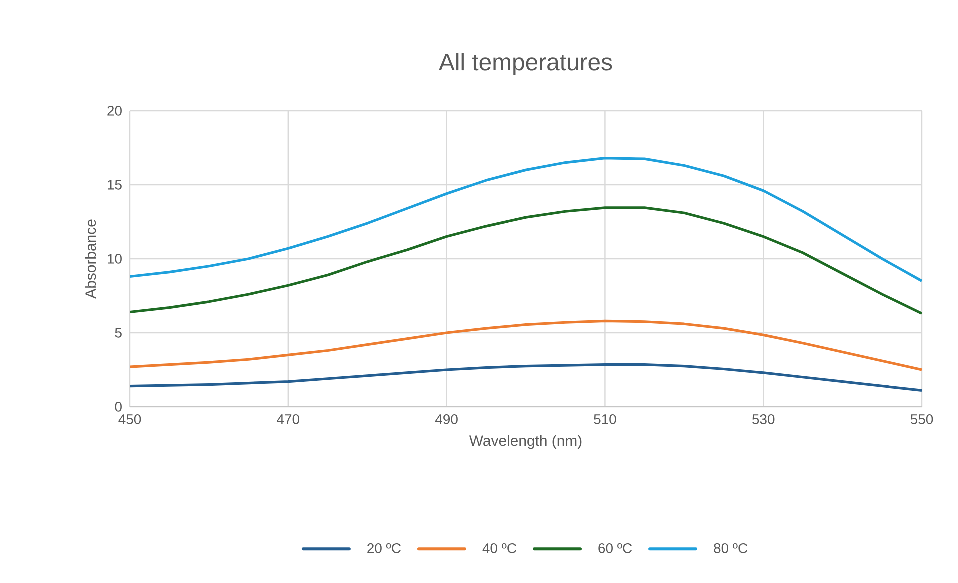 The width and height of the screenshot is (958, 583). I want to click on x-tick-label: 490, so click(446, 419).